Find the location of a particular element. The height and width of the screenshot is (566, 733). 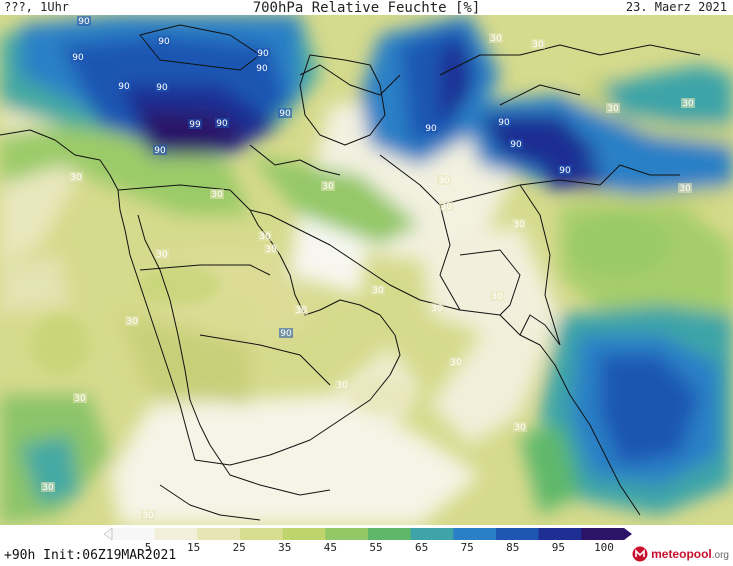

colorbar-tick-label: 100 is located at coordinates (604, 547).